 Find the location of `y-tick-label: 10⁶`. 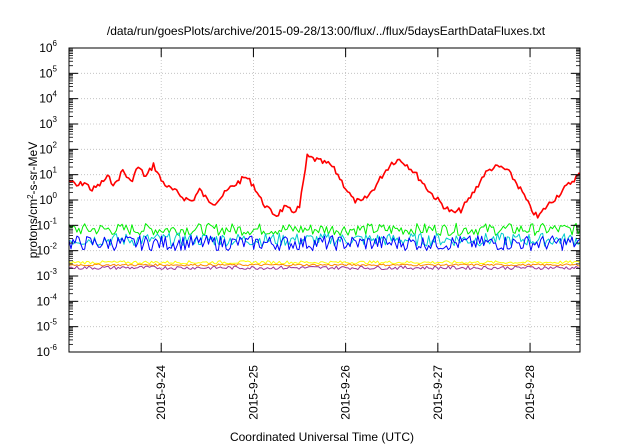

y-tick-label: 10⁶ is located at coordinates (48, 47).